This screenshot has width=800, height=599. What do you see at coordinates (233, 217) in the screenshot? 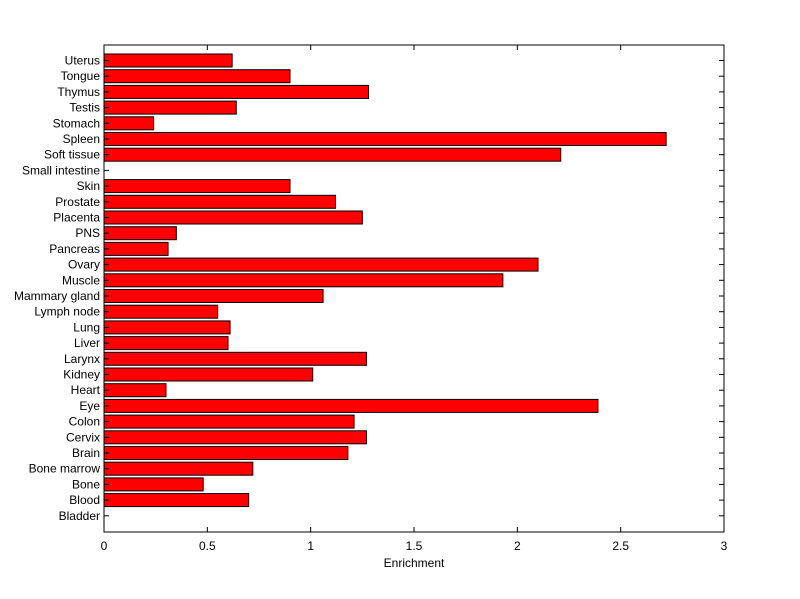
I see `bar-placenta` at bounding box center [233, 217].